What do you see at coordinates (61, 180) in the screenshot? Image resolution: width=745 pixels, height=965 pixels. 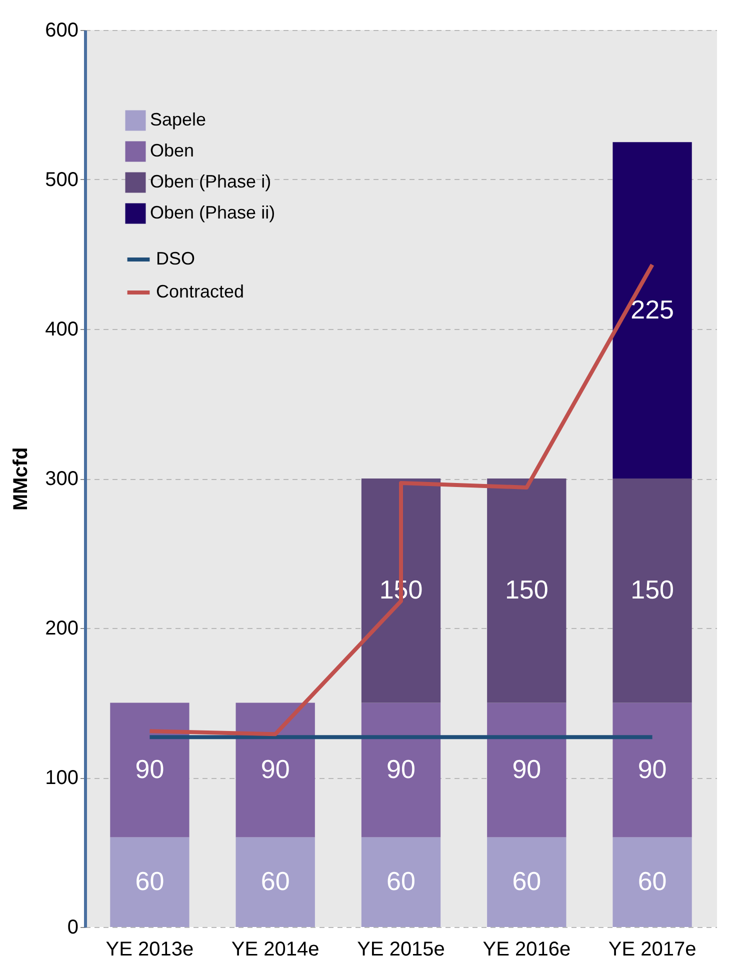 I see `y-tick-label: 500` at bounding box center [61, 180].